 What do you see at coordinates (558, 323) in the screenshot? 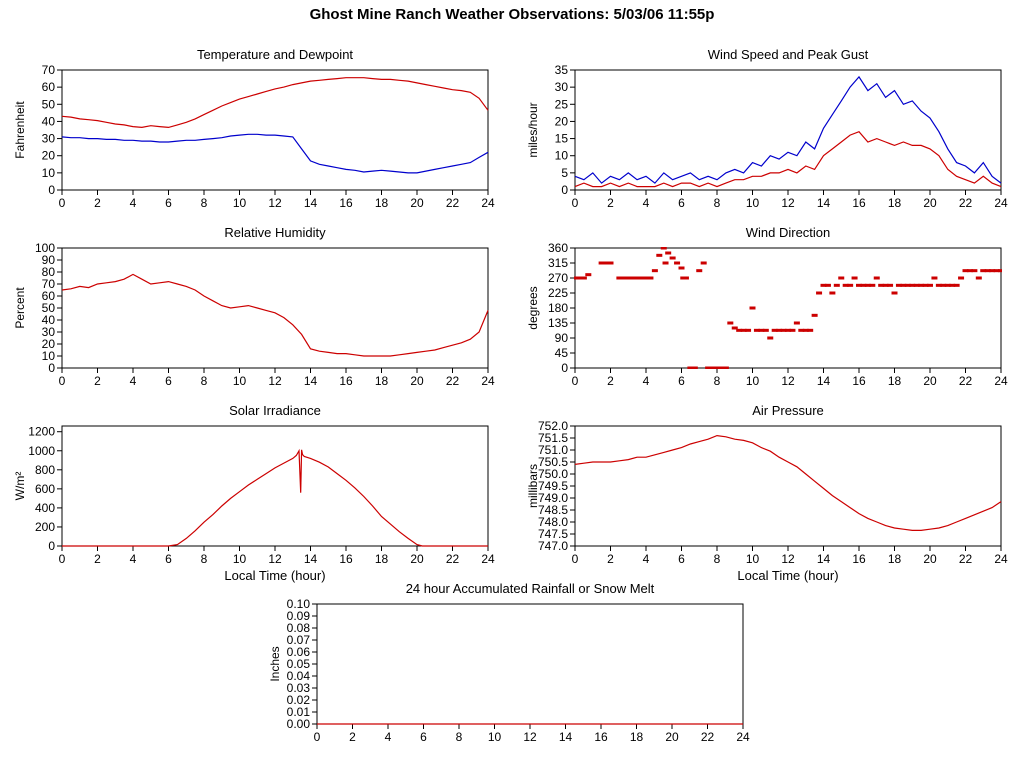
I see `y-tick-label: 135` at bounding box center [558, 323].